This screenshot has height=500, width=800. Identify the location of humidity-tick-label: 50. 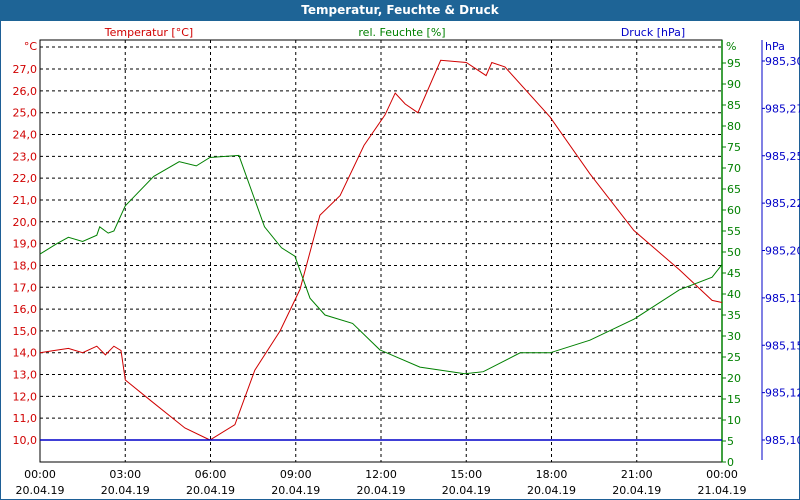
(734, 252).